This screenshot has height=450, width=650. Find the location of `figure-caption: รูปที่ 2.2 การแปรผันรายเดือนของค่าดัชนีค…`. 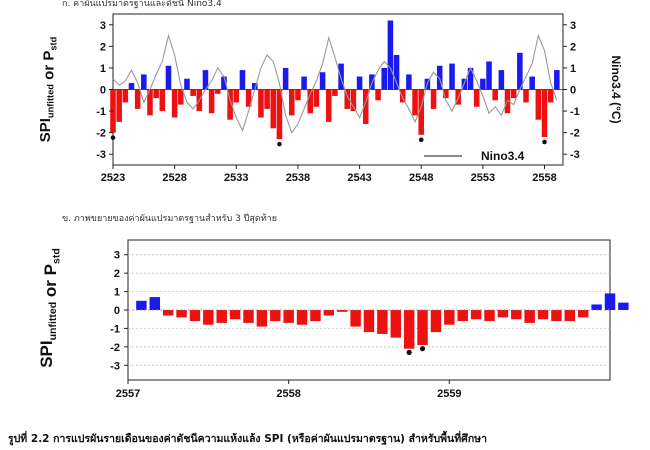

figure-caption: รูปที่ 2.2 การแปรผันรายเดือนของค่าดัชนีค… is located at coordinates (248, 439).